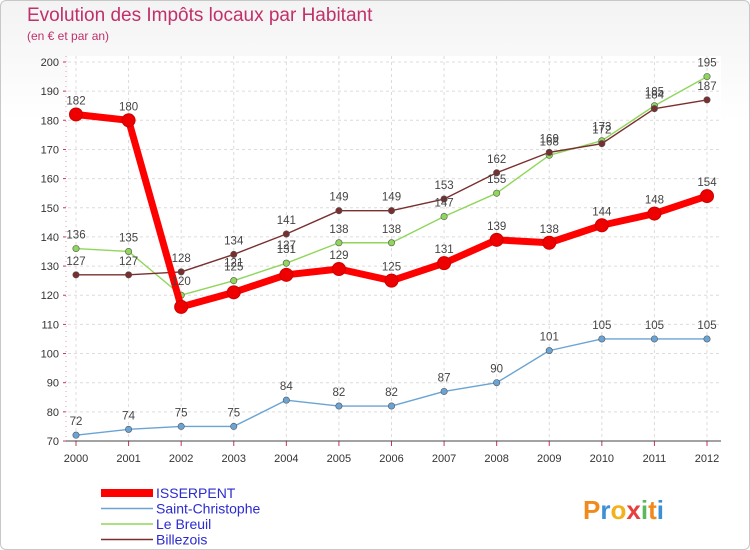 The image size is (750, 550). I want to click on brand-logo: Proxiti, so click(623, 510).